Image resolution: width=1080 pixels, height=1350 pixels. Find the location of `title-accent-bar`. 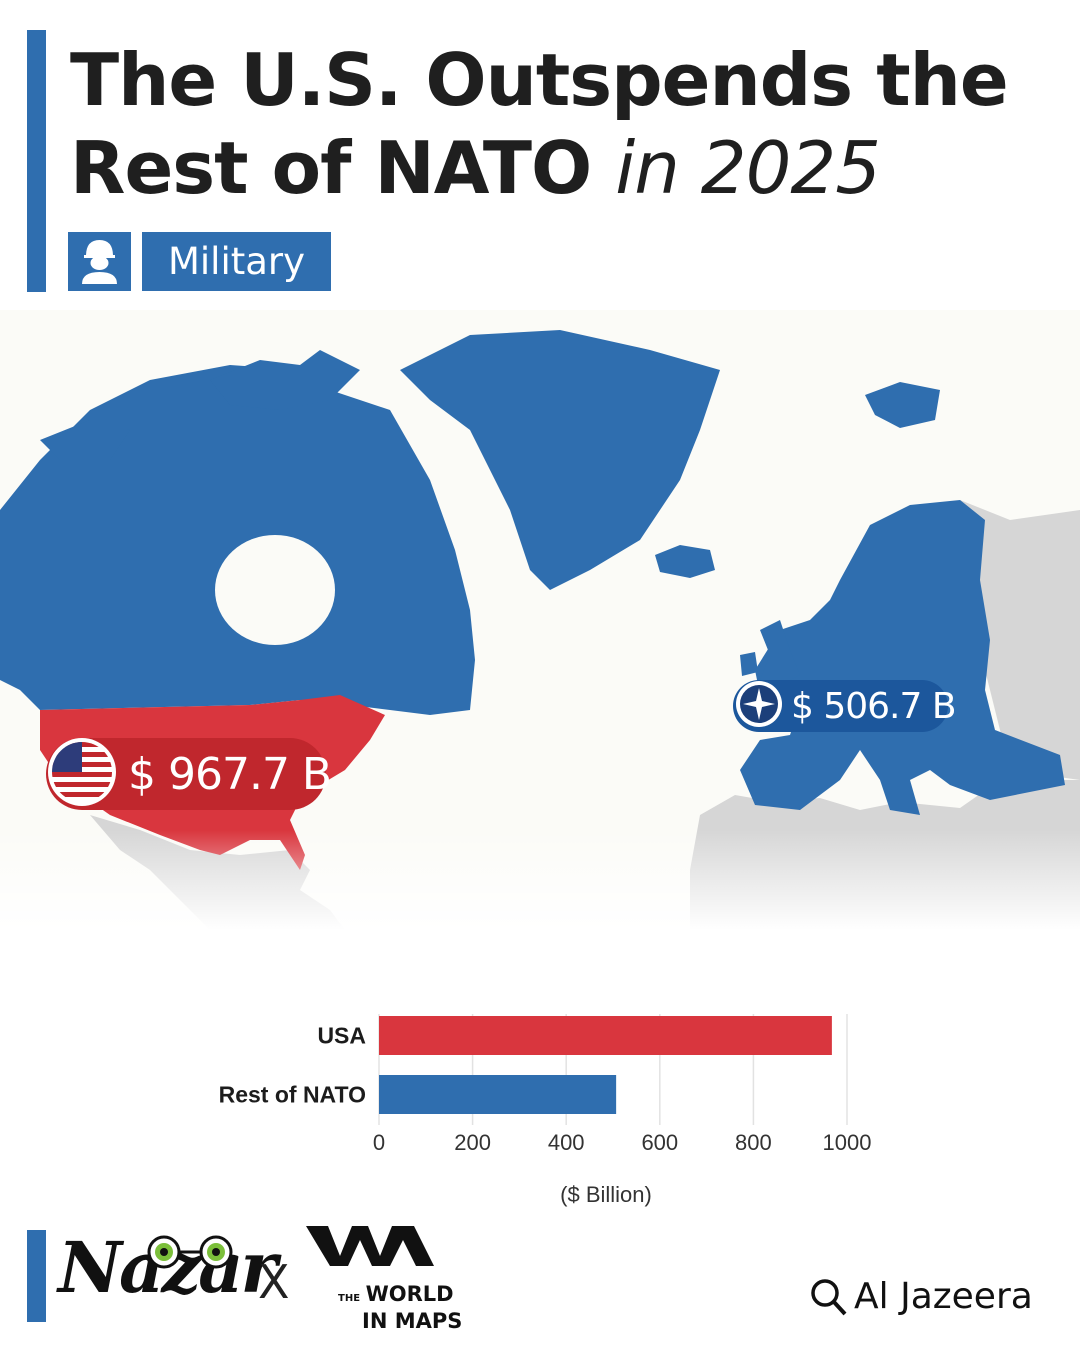

title-accent-bar is located at coordinates (36, 161).